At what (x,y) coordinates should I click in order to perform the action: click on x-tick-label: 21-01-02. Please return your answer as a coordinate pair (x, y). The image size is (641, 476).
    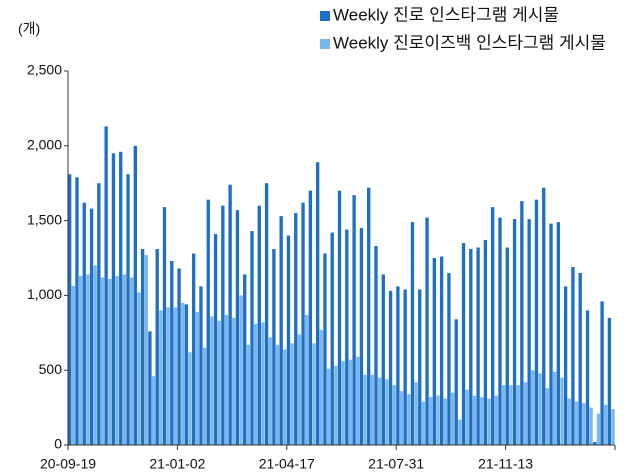
    Looking at the image, I should click on (177, 464).